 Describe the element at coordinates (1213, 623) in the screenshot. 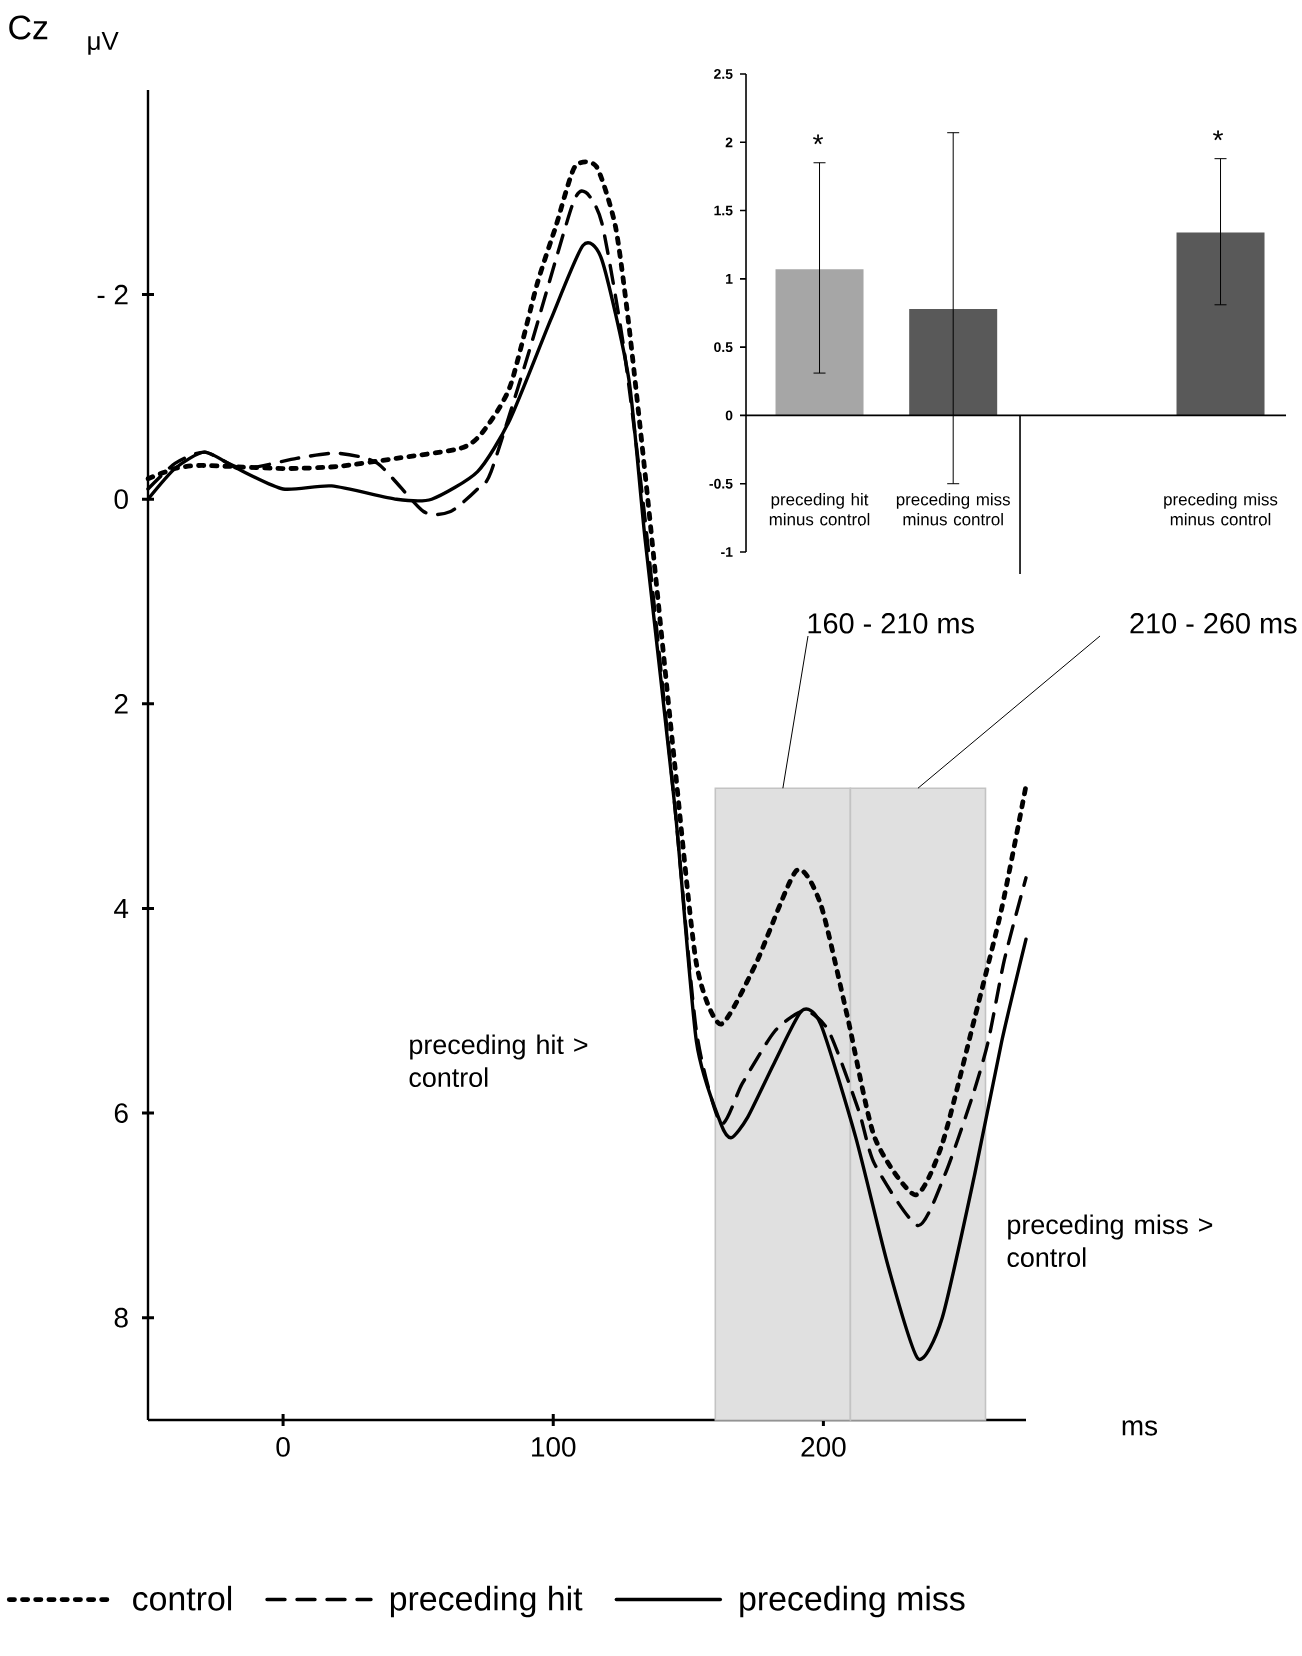

I see `band-label: 210 - 260 ms` at that location.